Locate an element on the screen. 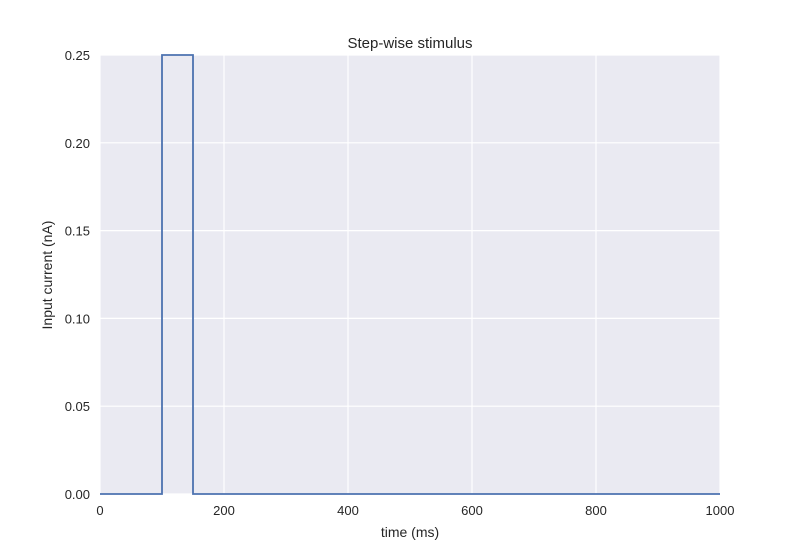 This screenshot has width=800, height=550. x-axis-label: time (ms) is located at coordinates (410, 532).